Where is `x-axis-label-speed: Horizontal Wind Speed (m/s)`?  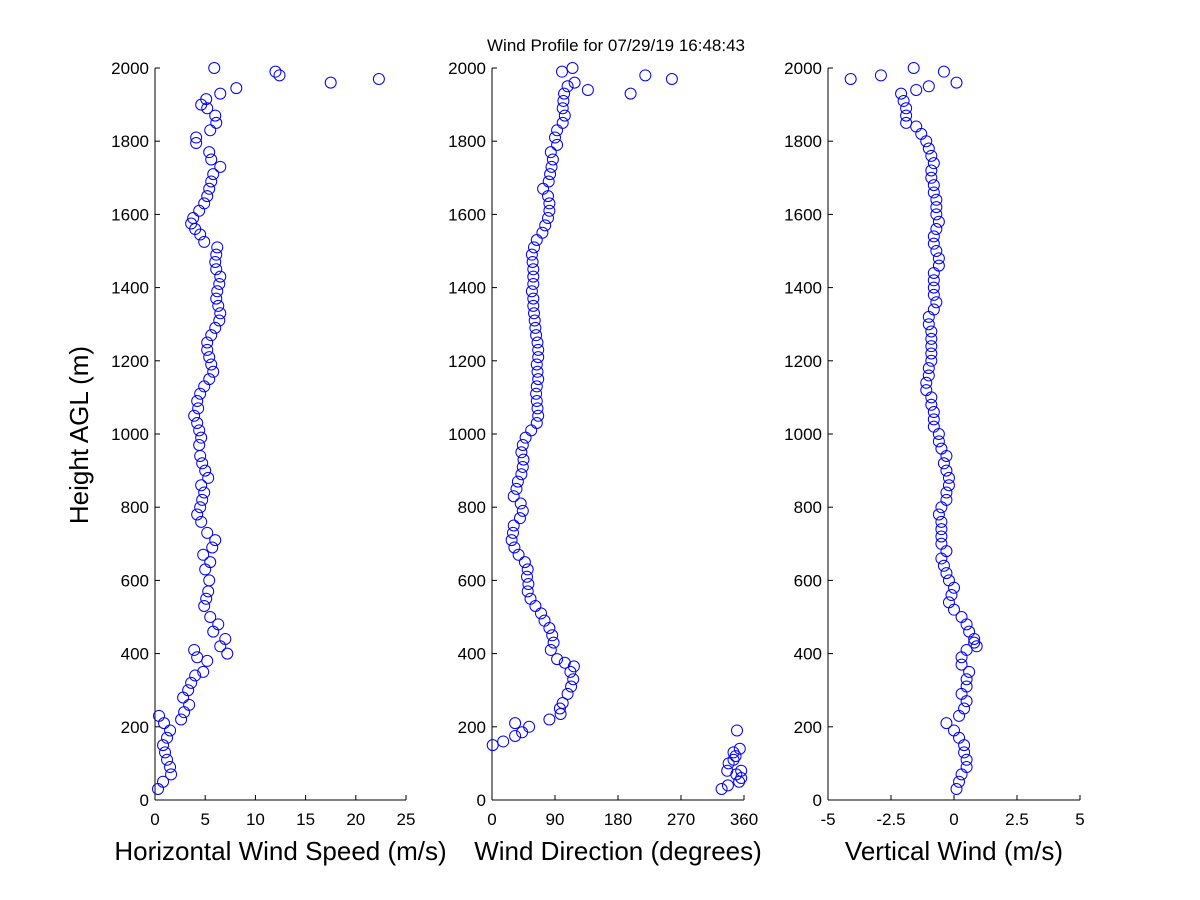
x-axis-label-speed: Horizontal Wind Speed (m/s) is located at coordinates (280, 851).